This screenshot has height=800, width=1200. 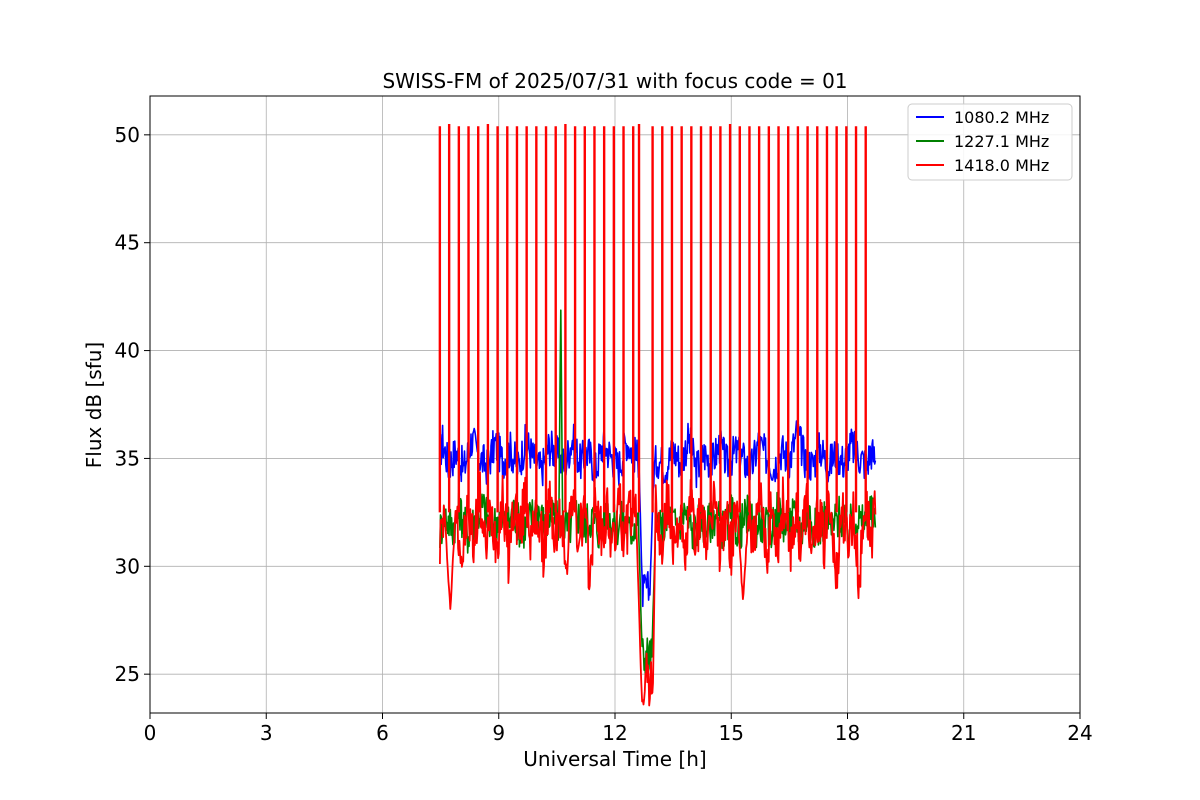 I want to click on y-tick-label: 40, so click(x=127, y=351).